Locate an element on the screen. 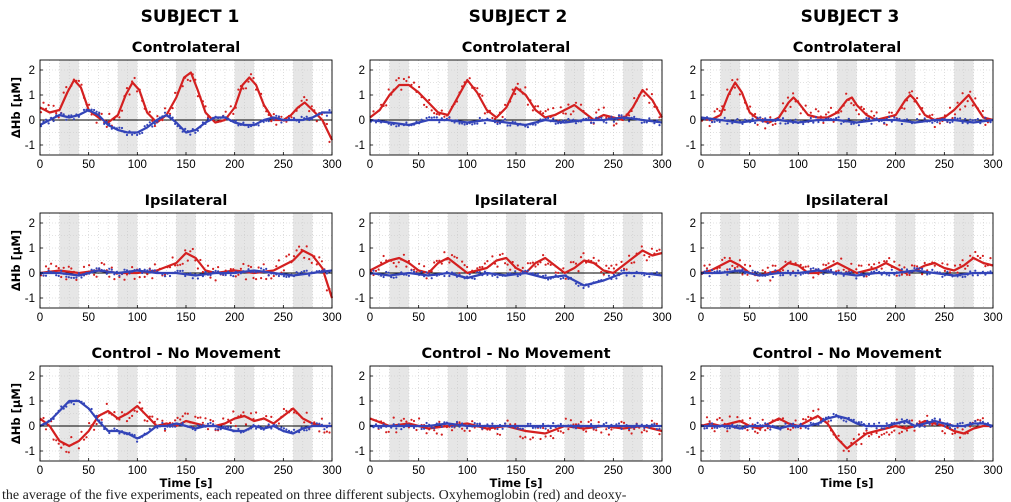  y-tick-label: 0 is located at coordinates (32, 427).